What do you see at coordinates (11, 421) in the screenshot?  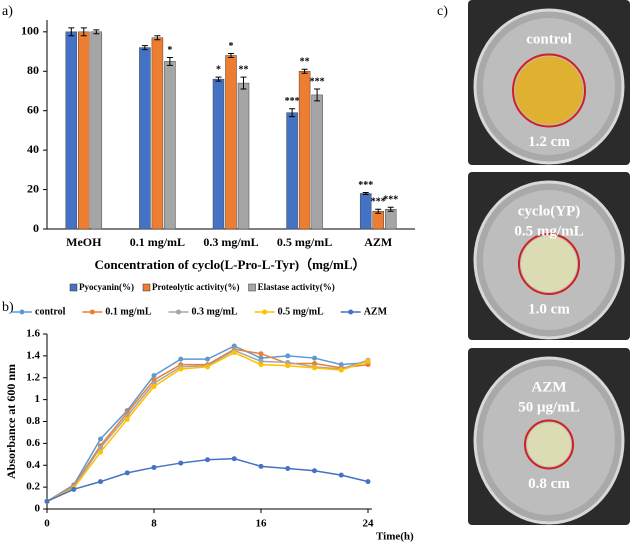 I see `y-axis-title: Absorbance at 600 nm` at bounding box center [11, 421].